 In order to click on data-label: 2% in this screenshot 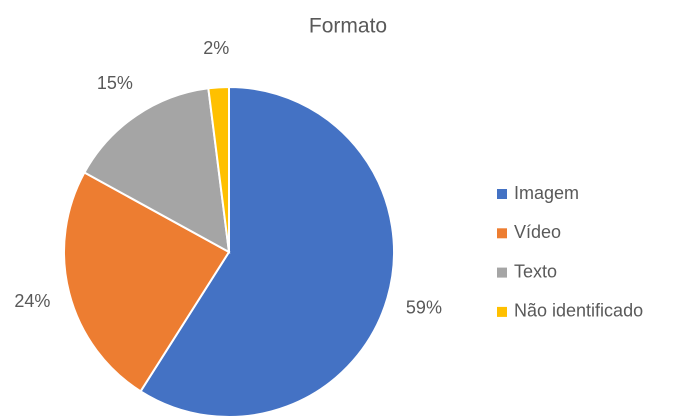, I will do `click(216, 48)`.